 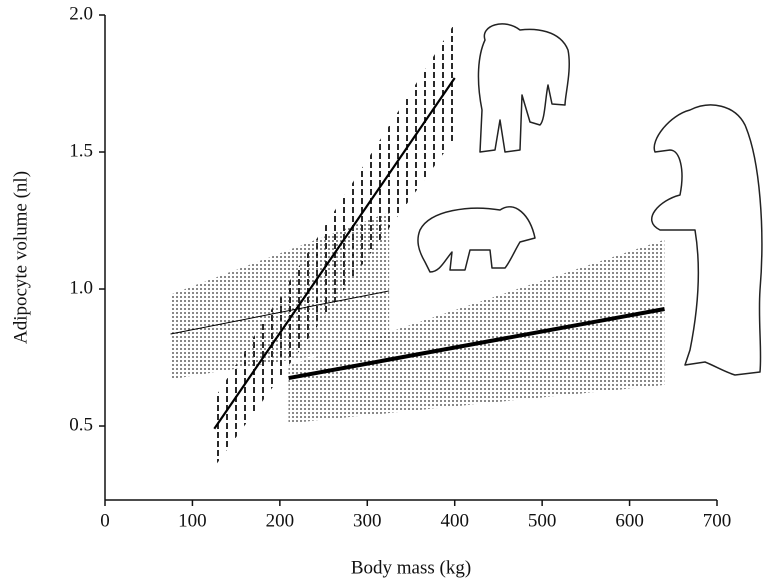 I want to click on bear-adult-standing, so click(x=707, y=240).